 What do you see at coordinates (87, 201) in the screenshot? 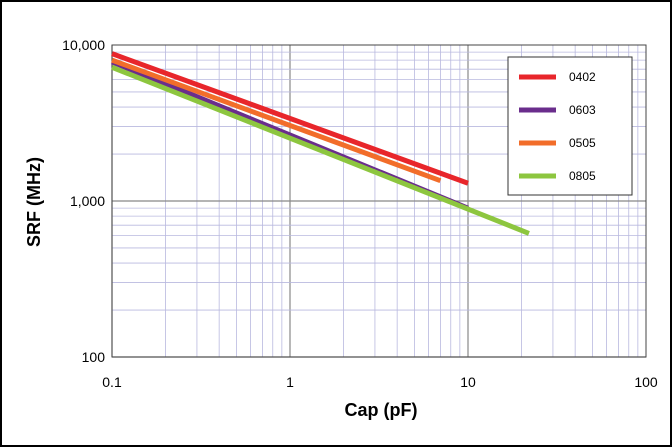
I see `y-tick-label: 1,000` at bounding box center [87, 201].